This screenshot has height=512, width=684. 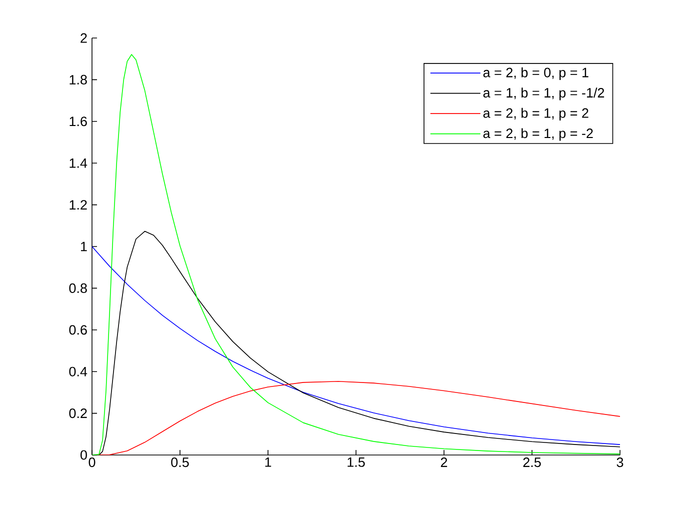 I want to click on legend-label: a = 1, b = 1, p = -1/2, so click(x=543, y=94).